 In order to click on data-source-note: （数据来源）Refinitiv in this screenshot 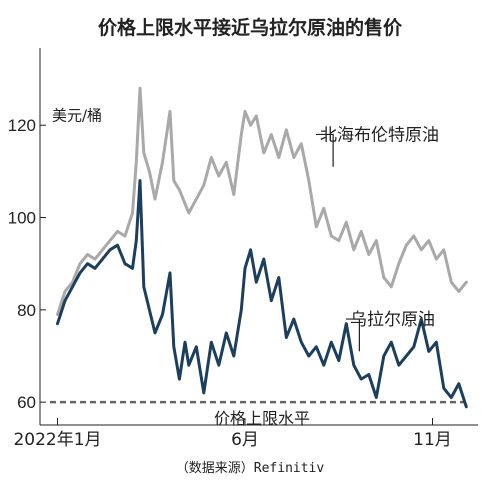, I will do `click(250, 468)`.